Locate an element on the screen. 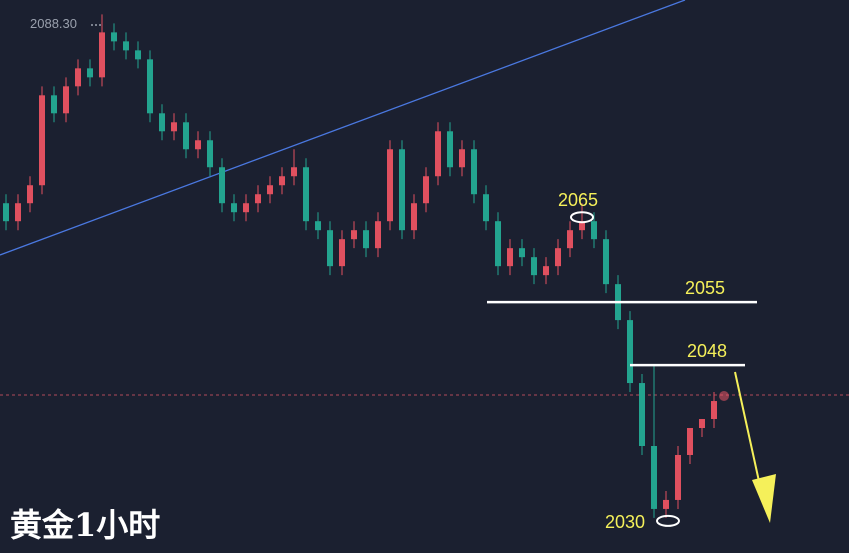 The height and width of the screenshot is (553, 849). level-label: 2048 is located at coordinates (707, 351).